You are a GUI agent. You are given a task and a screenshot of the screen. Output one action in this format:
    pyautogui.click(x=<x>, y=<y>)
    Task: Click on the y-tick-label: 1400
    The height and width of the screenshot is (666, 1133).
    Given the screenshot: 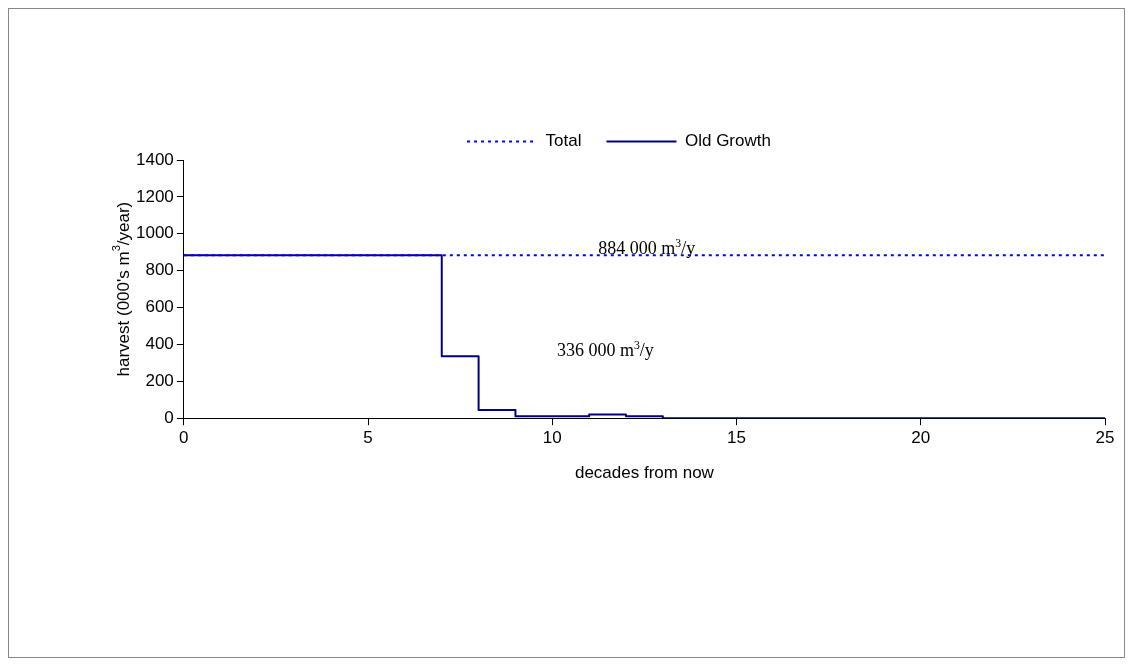 What is the action you would take?
    pyautogui.click(x=154, y=159)
    